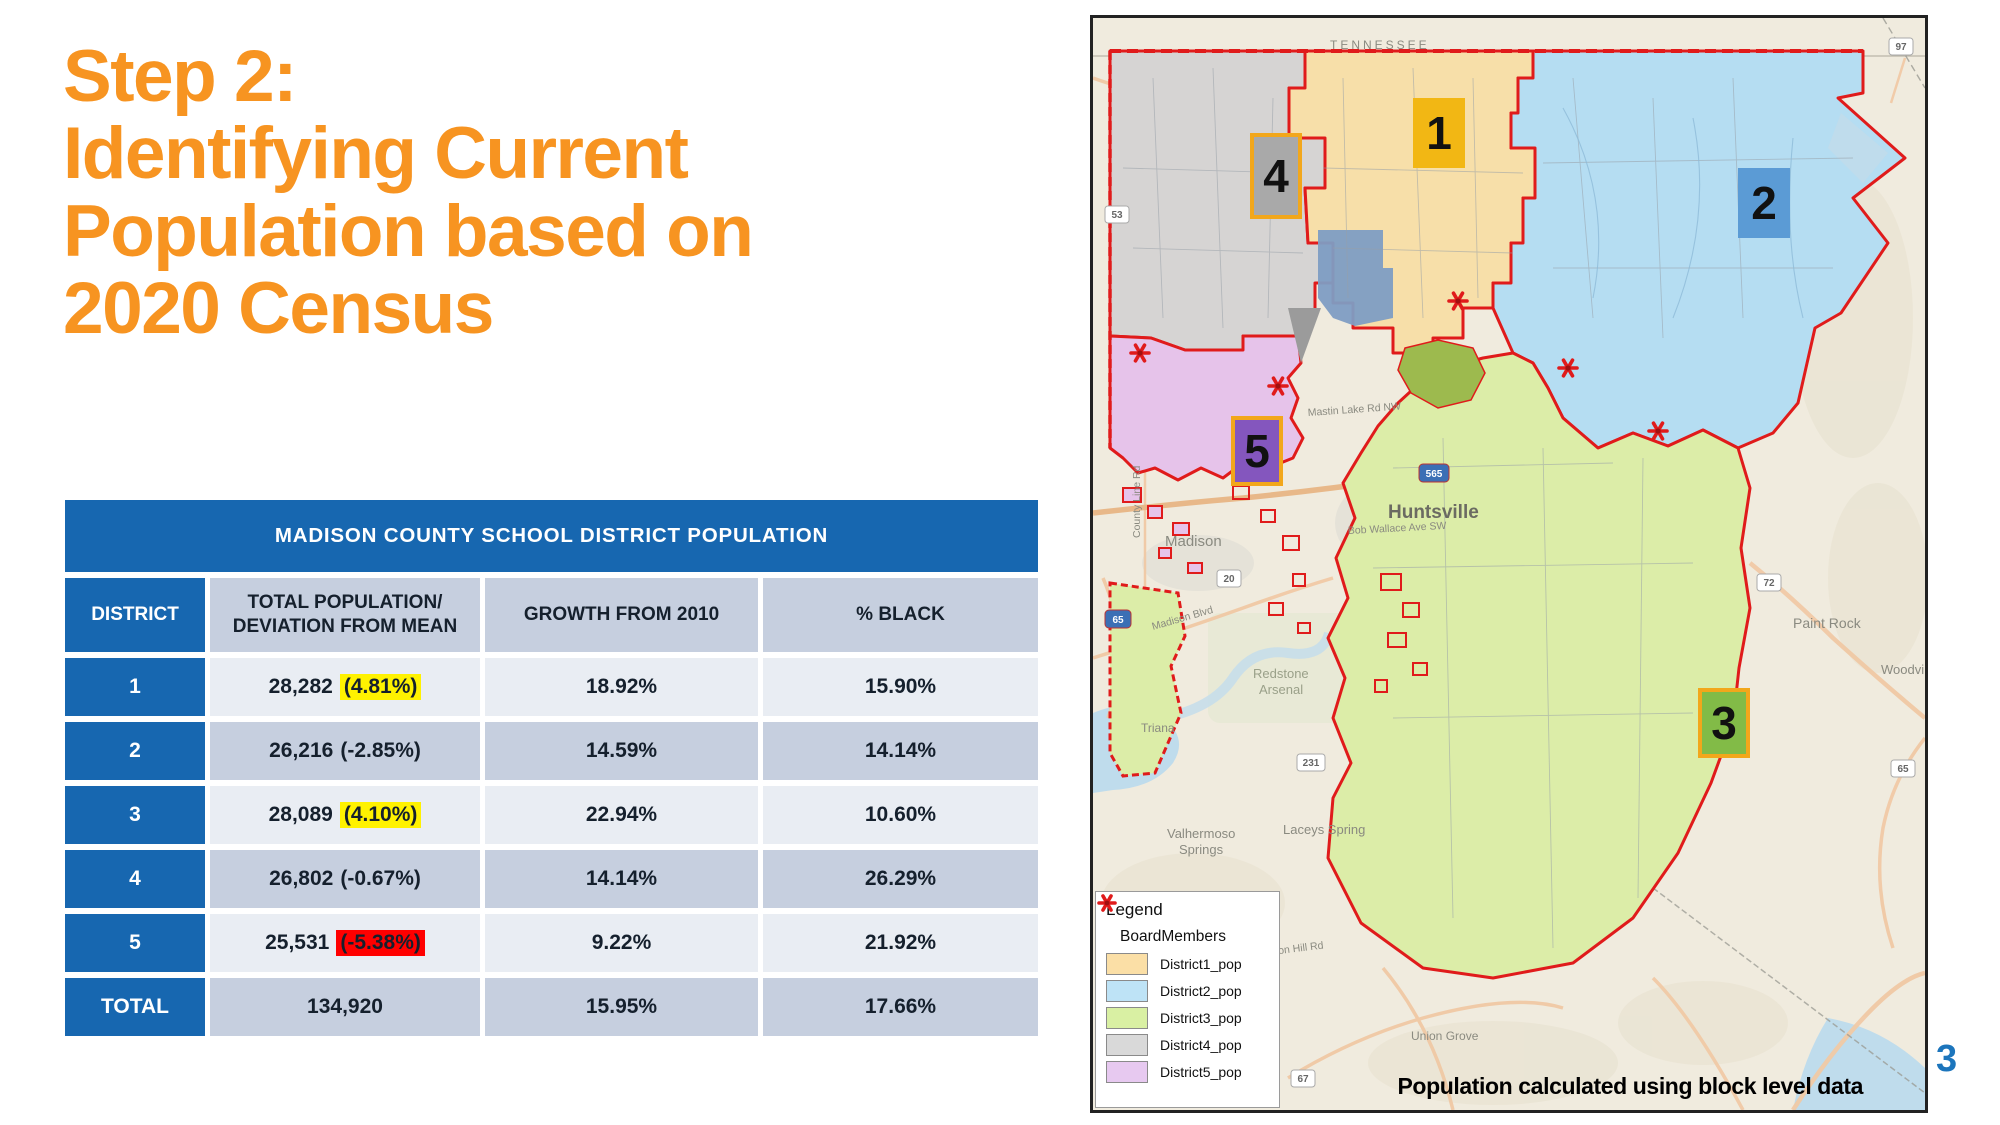 The image size is (2000, 1125). Describe the element at coordinates (1192, 1072) in the screenshot. I see `legend-item: District5_pop` at that location.